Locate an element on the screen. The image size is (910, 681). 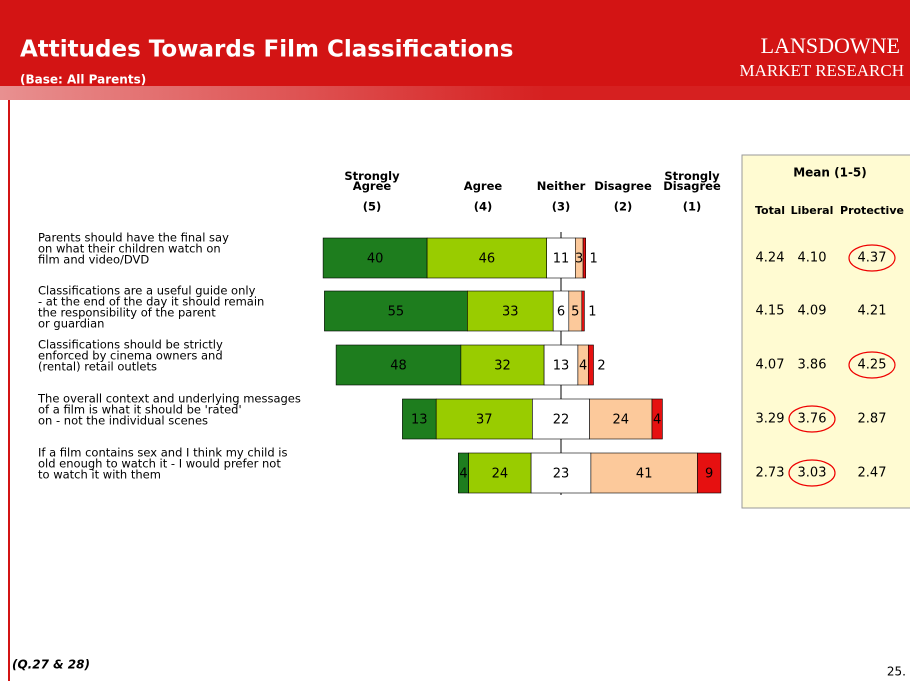
mean-column: Liberal is located at coordinates (812, 210).